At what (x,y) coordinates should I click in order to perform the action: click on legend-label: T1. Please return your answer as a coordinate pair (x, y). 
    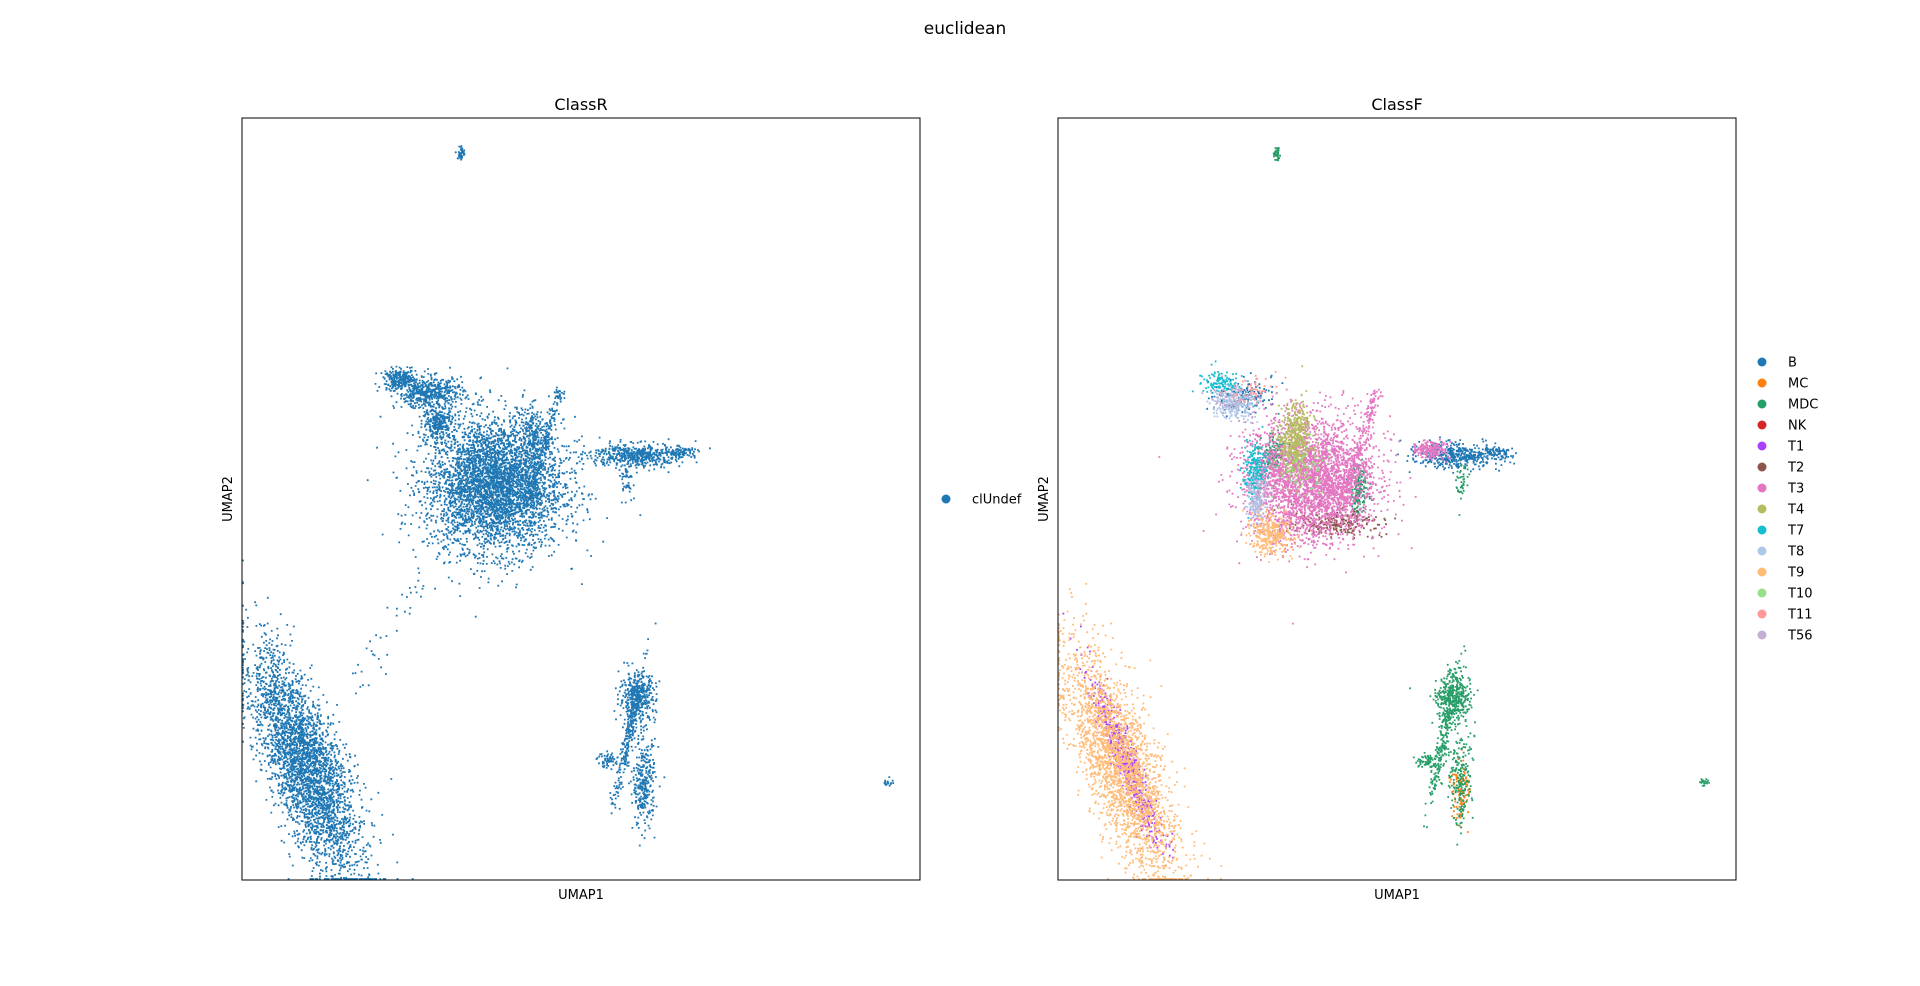
    Looking at the image, I should click on (1795, 447).